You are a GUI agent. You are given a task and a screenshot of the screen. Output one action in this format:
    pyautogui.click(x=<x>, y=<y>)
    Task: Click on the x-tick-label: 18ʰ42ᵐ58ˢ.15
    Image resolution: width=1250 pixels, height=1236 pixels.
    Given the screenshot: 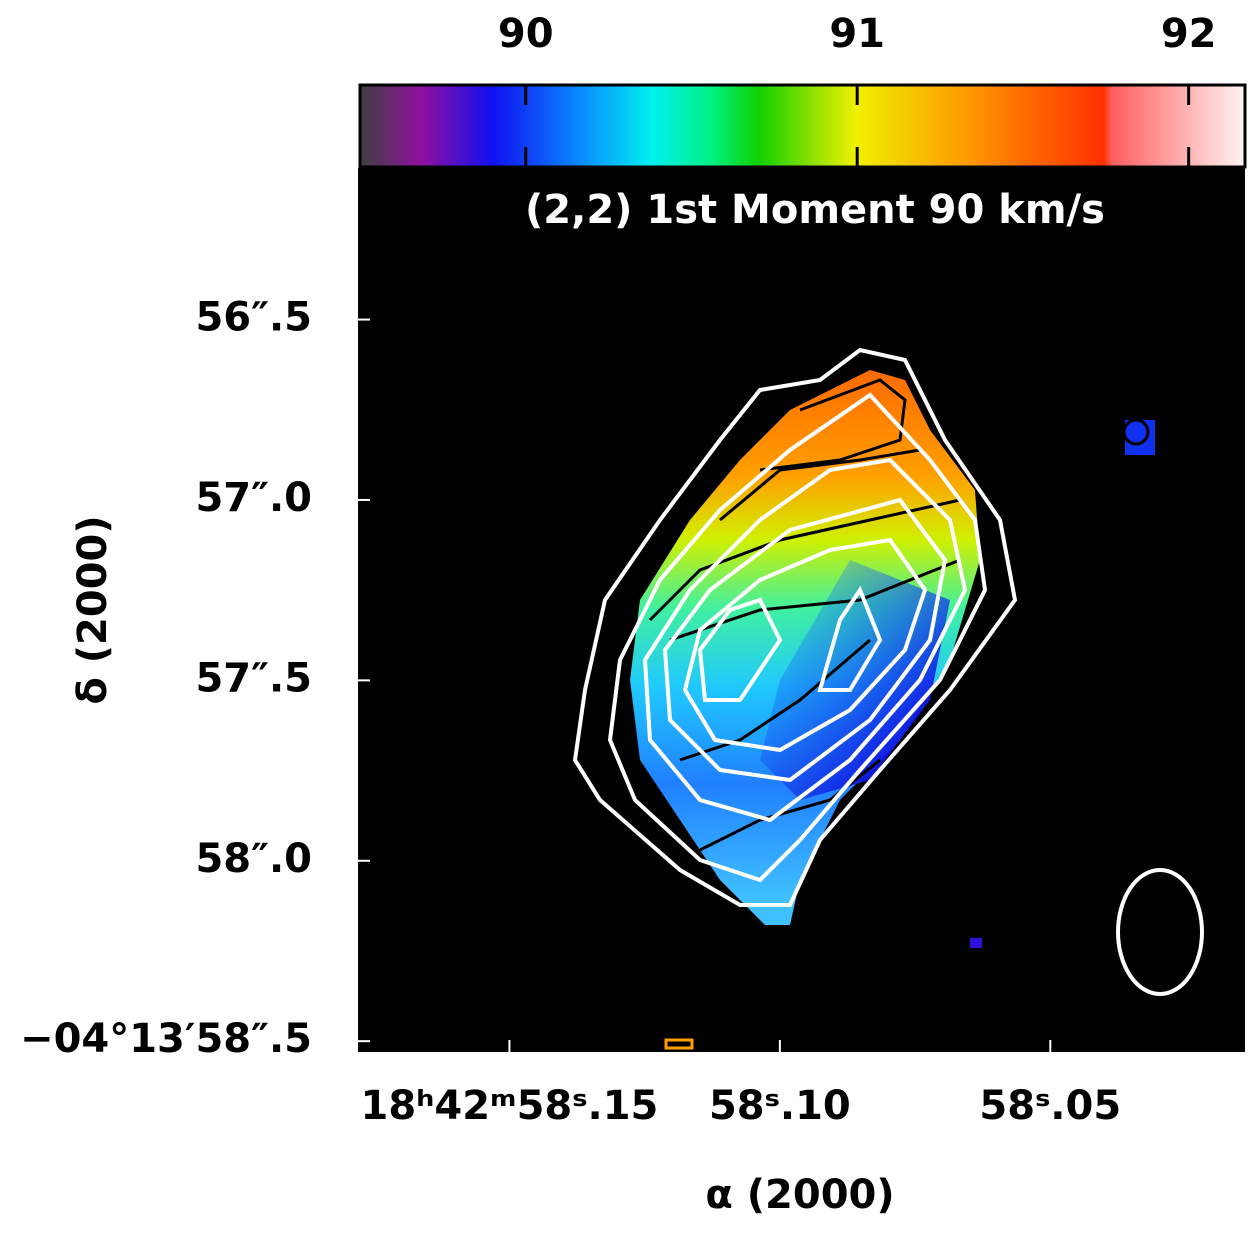 What is the action you would take?
    pyautogui.click(x=510, y=1106)
    